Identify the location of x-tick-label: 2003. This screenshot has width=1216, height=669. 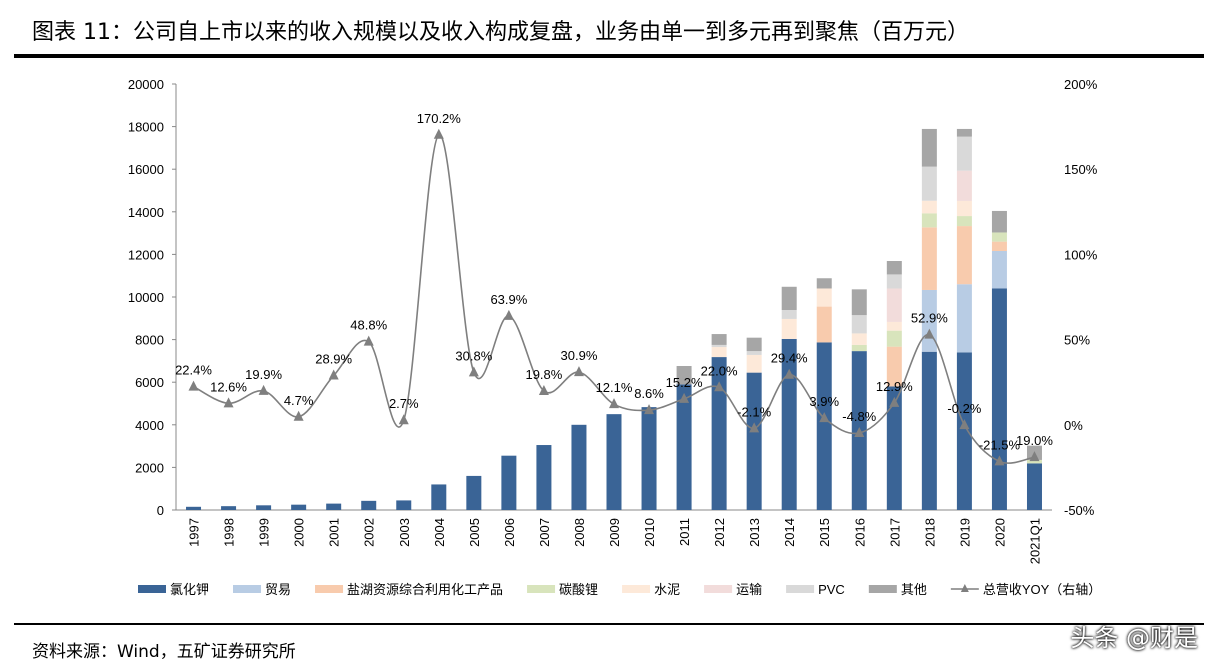
(404, 532).